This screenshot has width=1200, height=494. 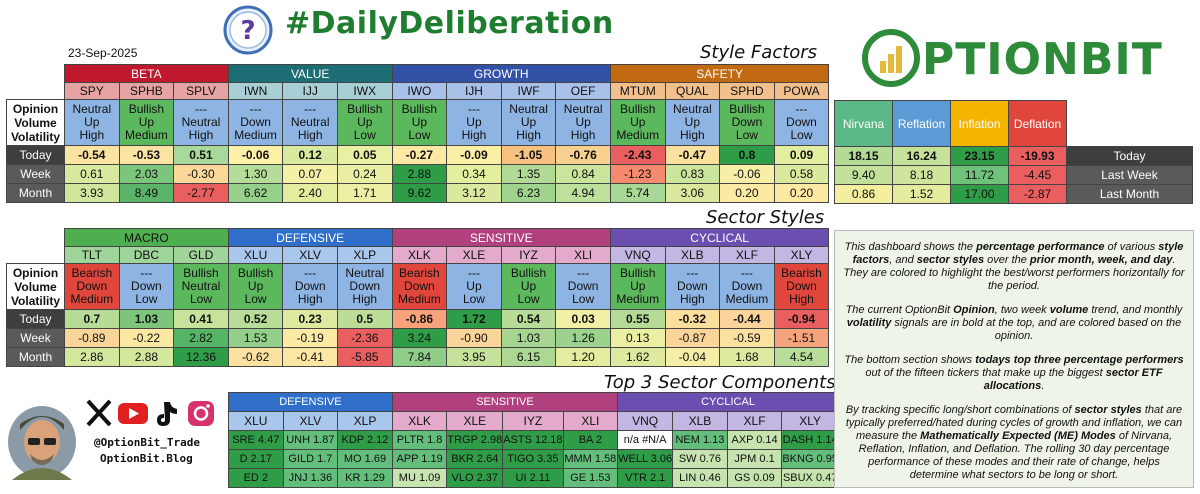 I want to click on value-cell: 0.41, so click(x=201, y=319).